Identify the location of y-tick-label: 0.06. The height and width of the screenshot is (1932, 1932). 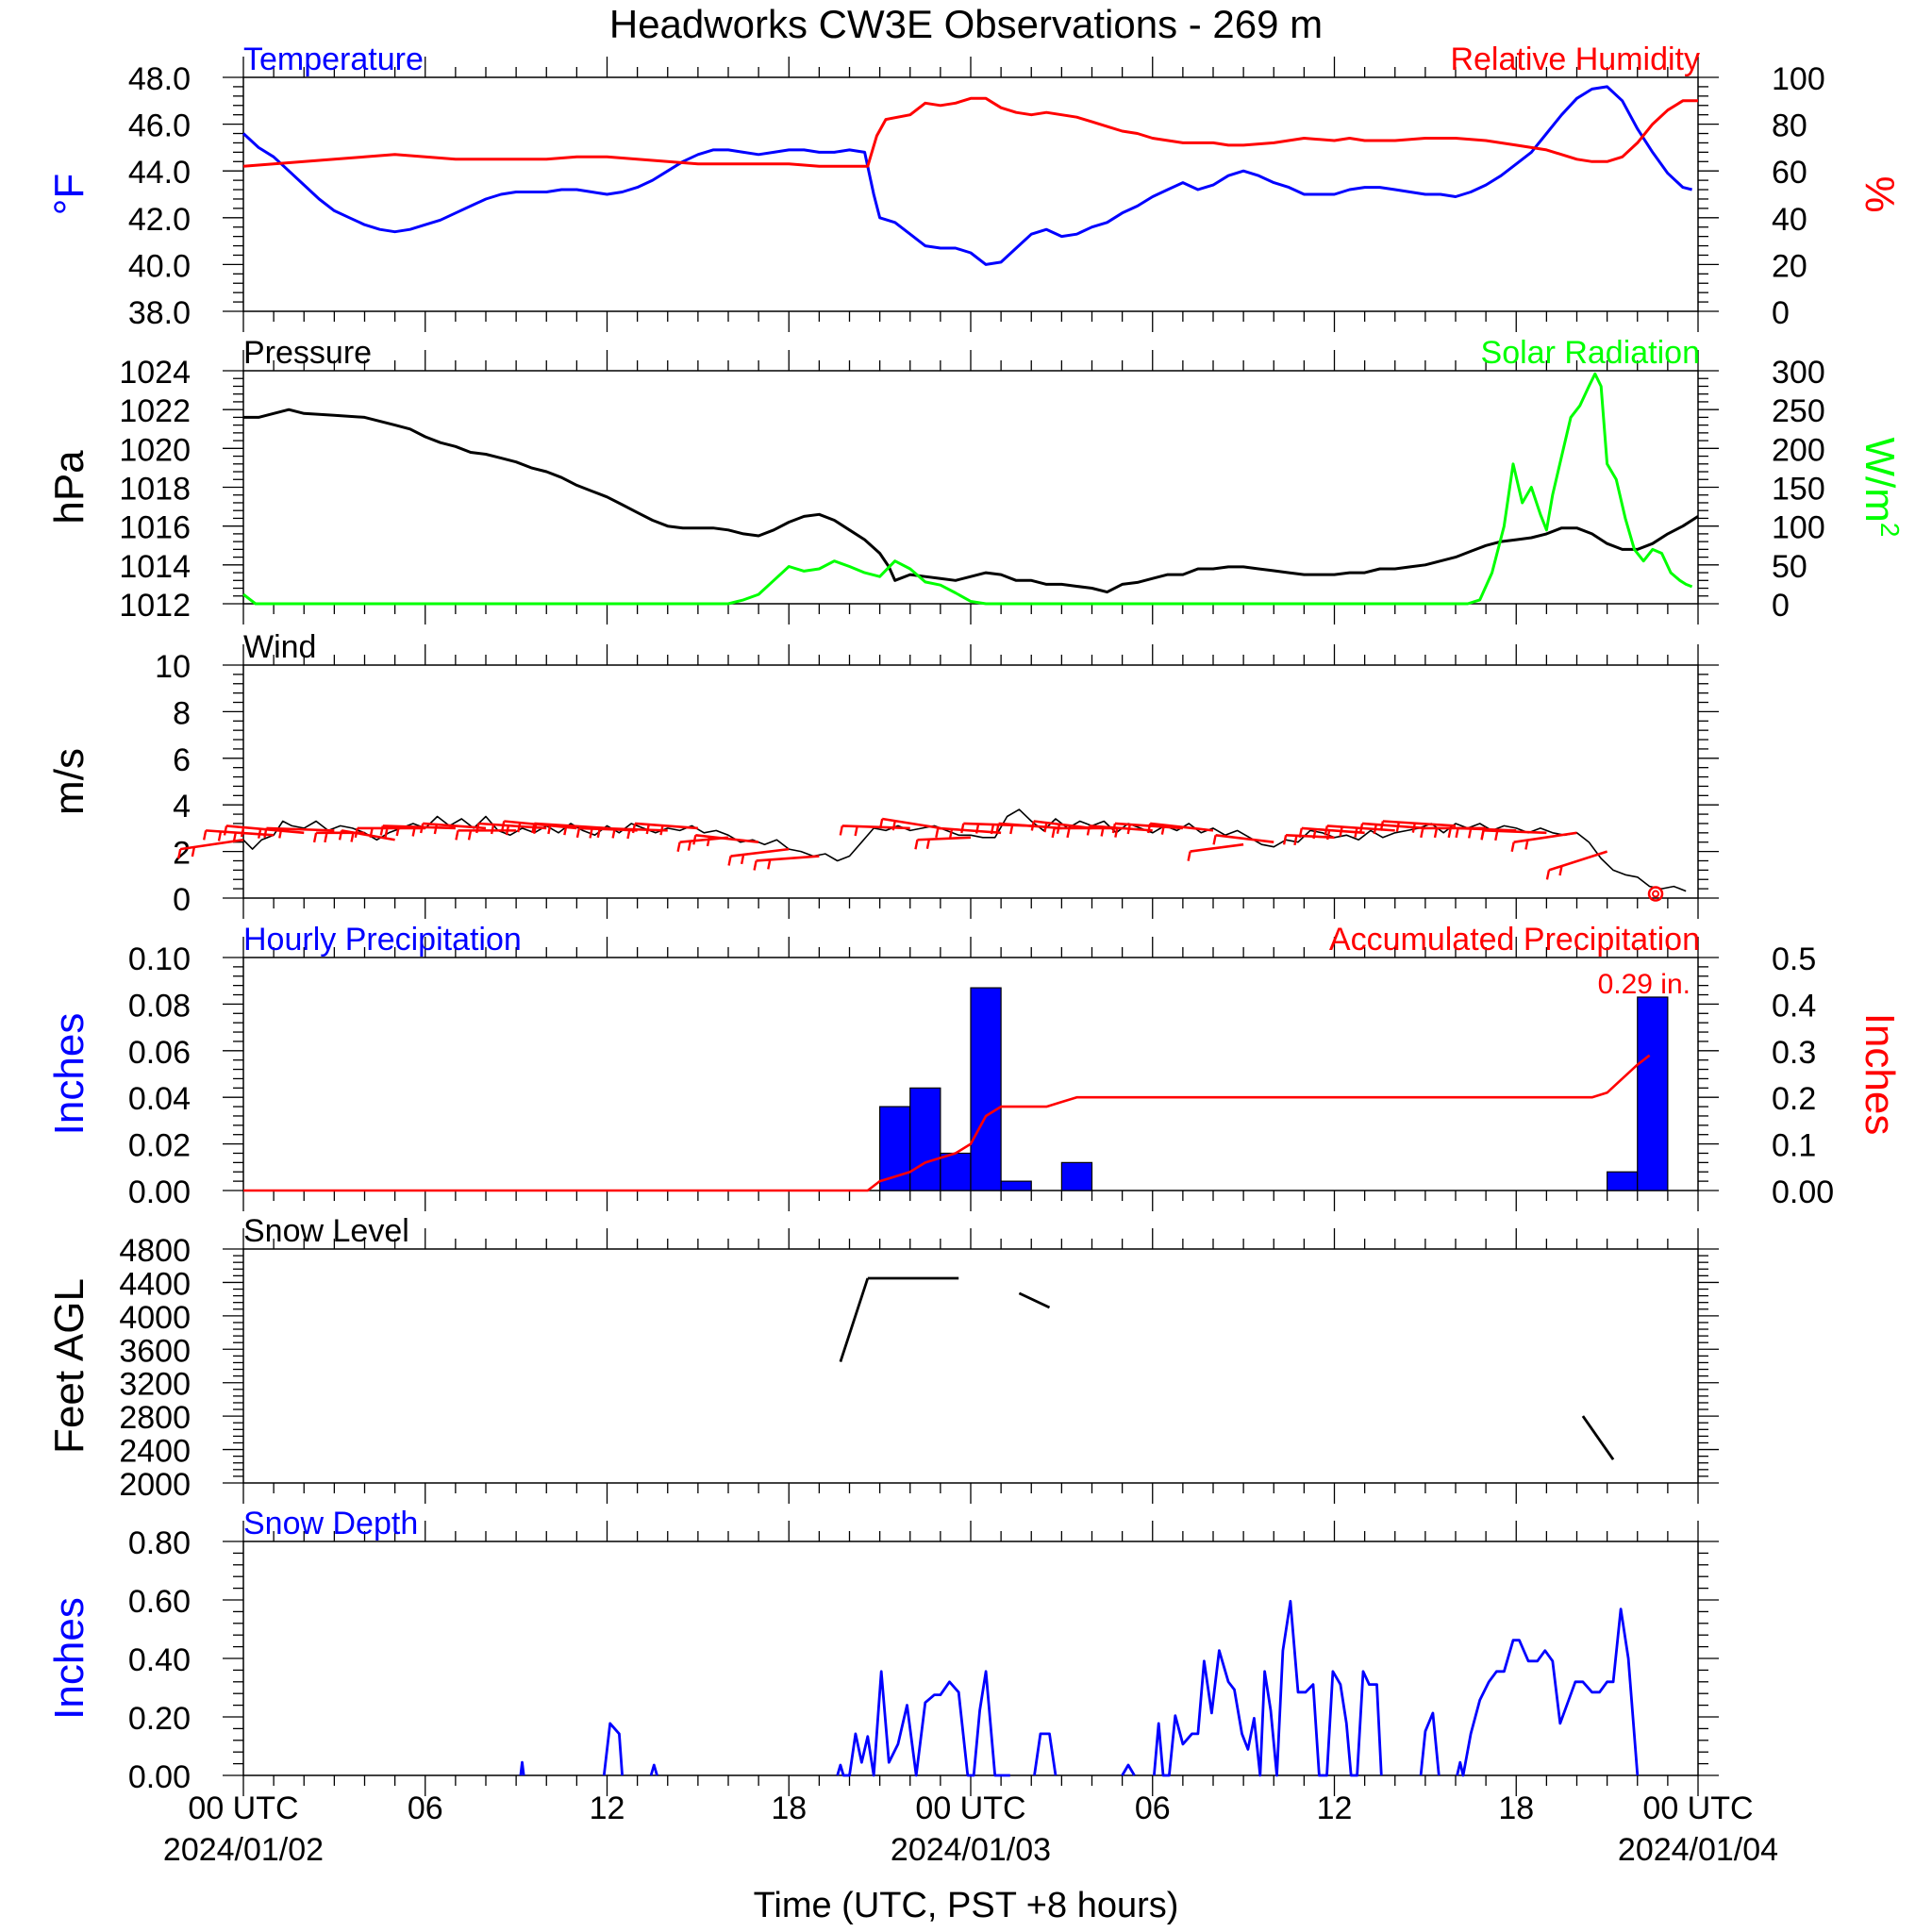
(160, 1053).